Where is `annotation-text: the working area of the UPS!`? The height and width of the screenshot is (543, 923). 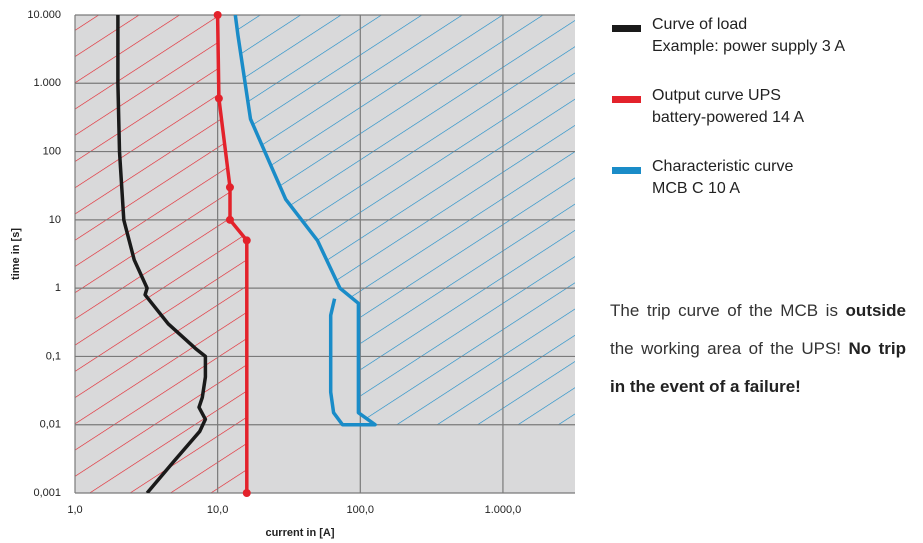
annotation-text: the working area of the UPS! is located at coordinates (729, 348).